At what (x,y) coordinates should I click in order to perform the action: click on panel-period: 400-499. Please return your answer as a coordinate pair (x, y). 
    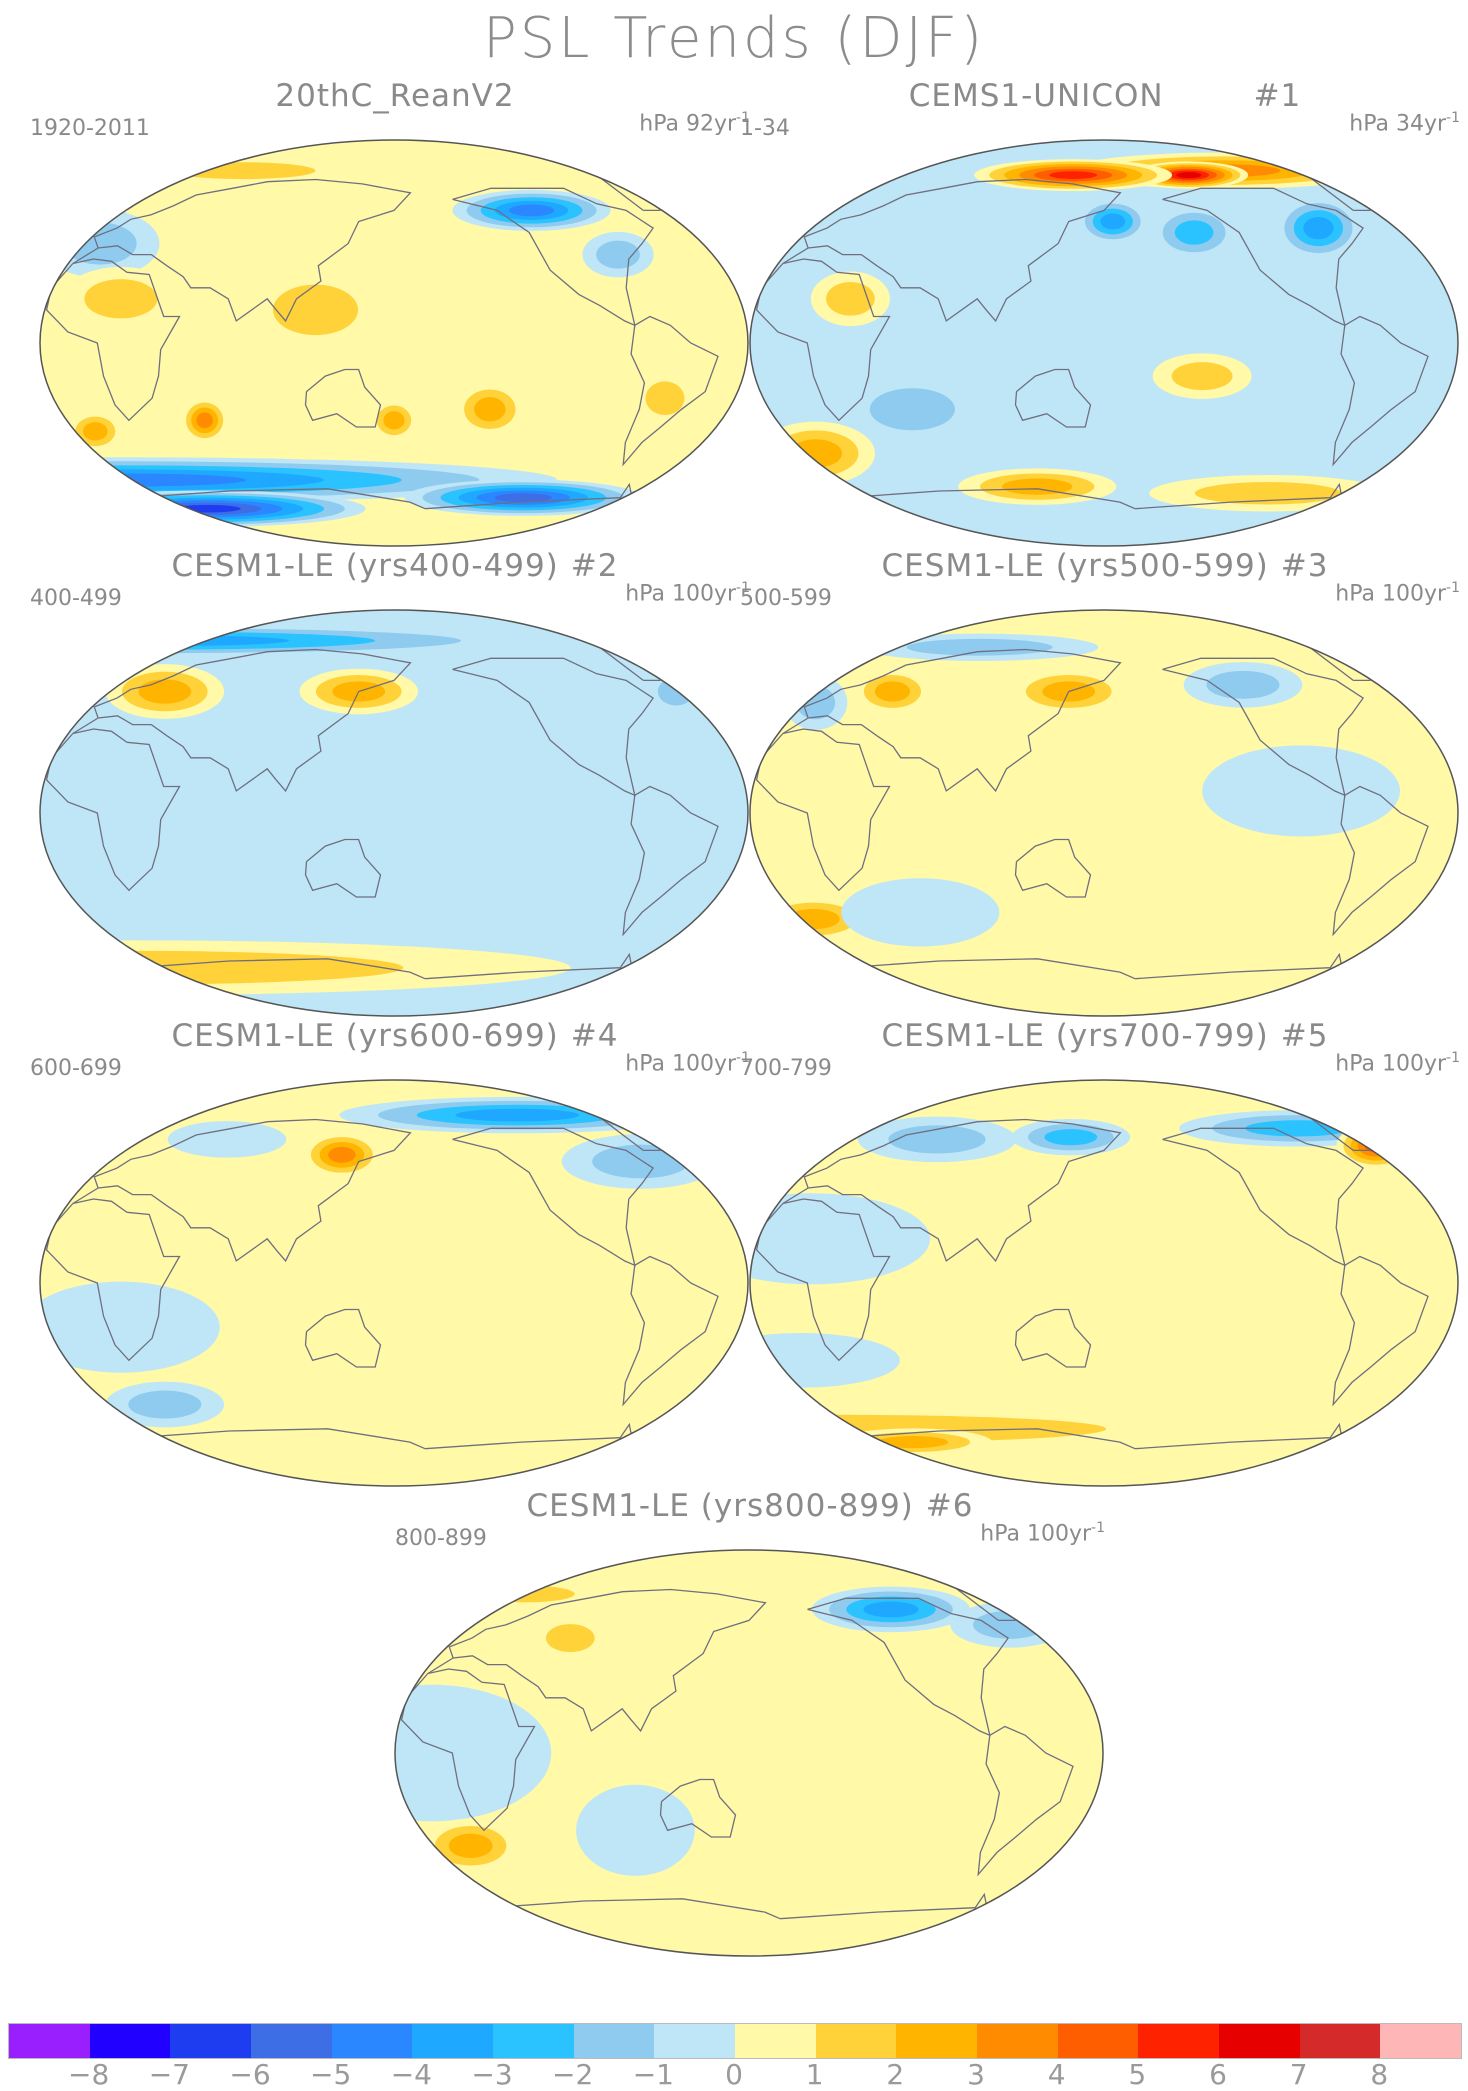
    Looking at the image, I should click on (76, 598).